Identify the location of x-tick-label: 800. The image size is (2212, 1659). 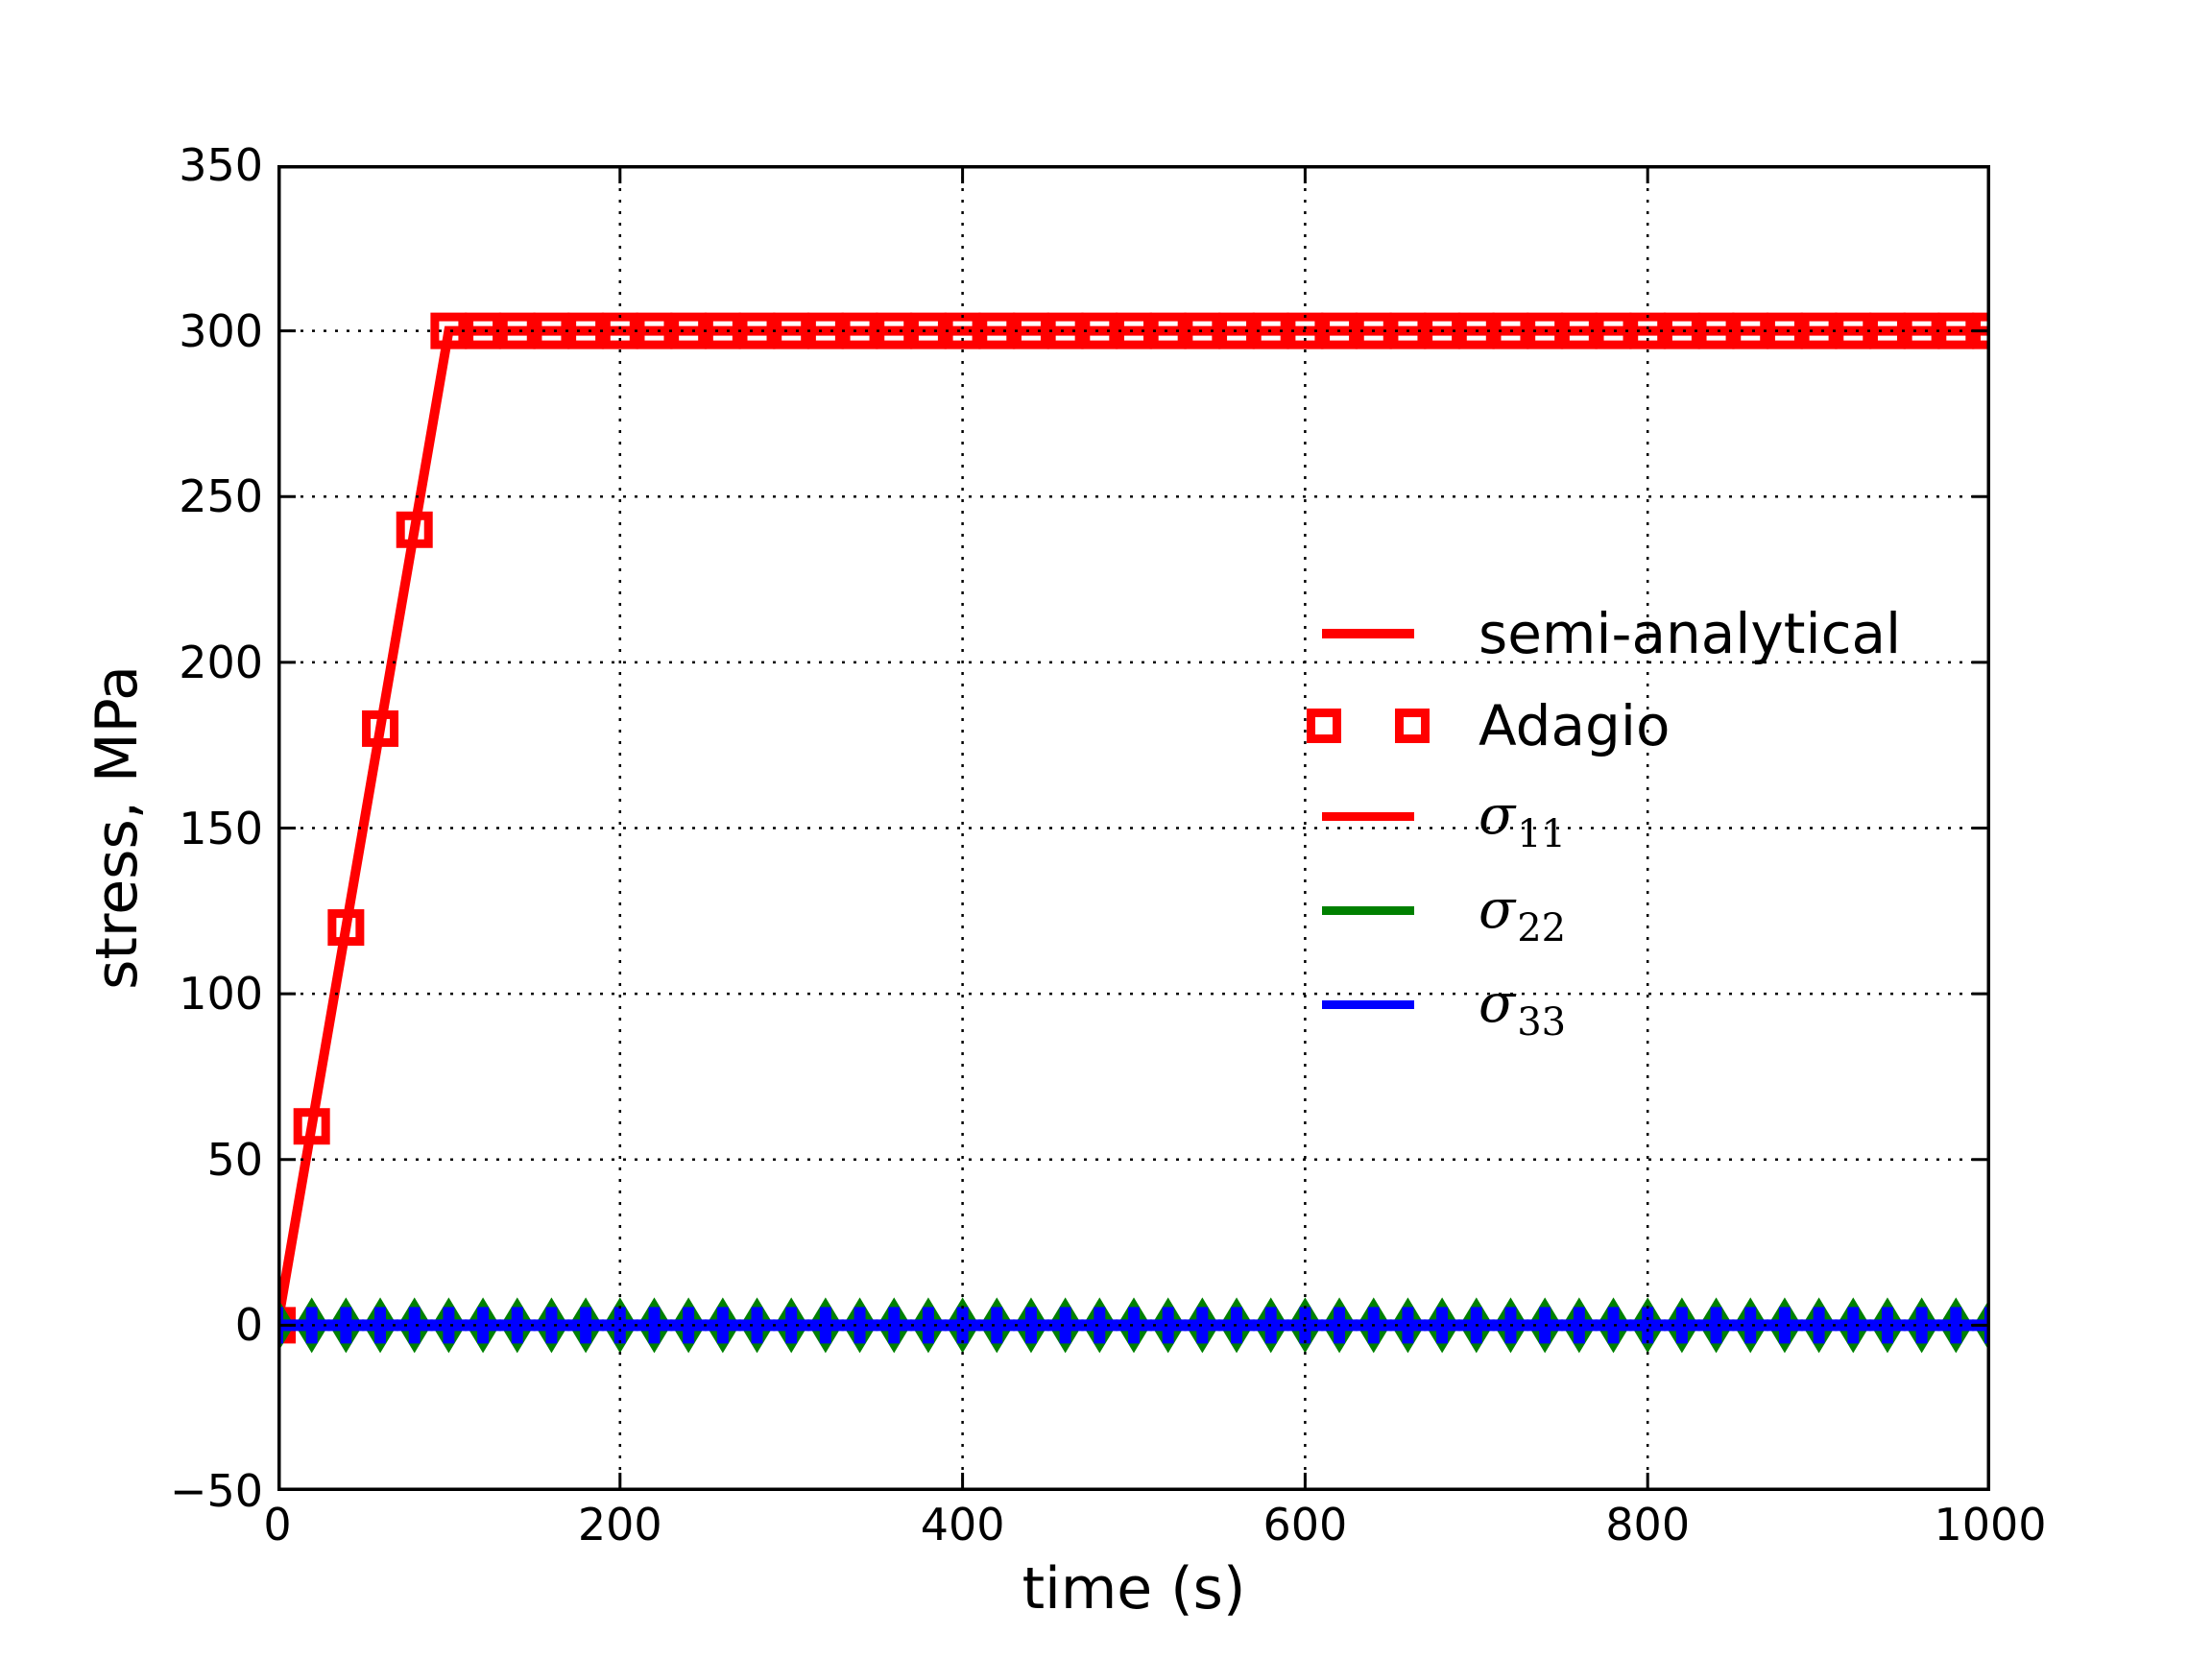
(1648, 1525).